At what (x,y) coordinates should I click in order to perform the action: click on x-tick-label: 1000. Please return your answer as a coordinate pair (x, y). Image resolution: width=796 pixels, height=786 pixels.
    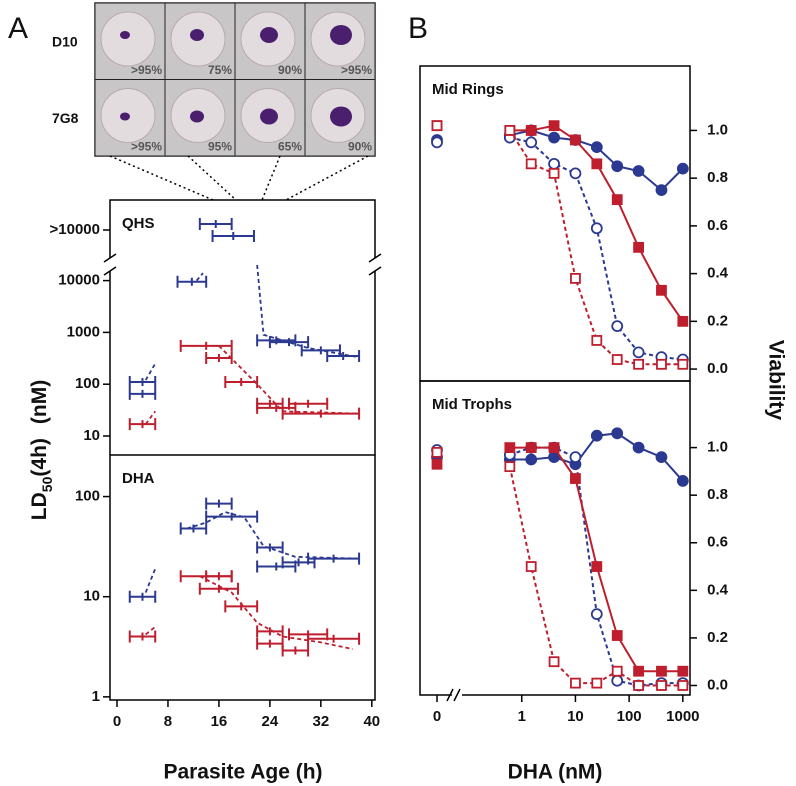
    Looking at the image, I should click on (682, 716).